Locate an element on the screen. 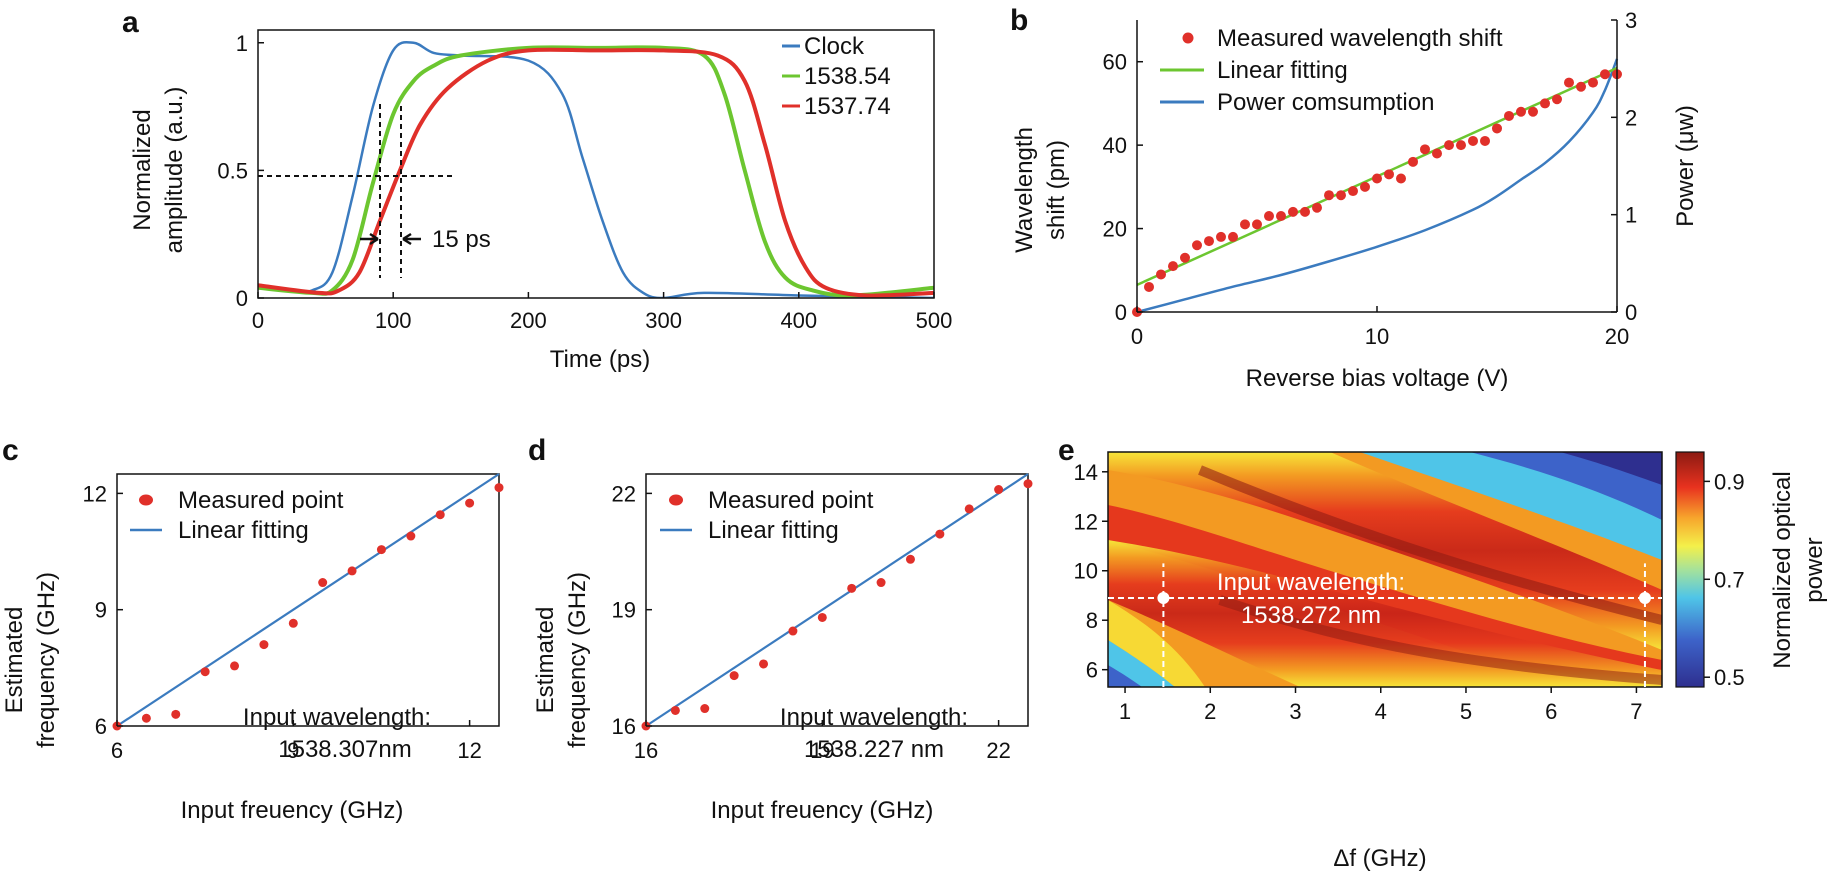  y-tick-label: 0.5 is located at coordinates (232, 170).